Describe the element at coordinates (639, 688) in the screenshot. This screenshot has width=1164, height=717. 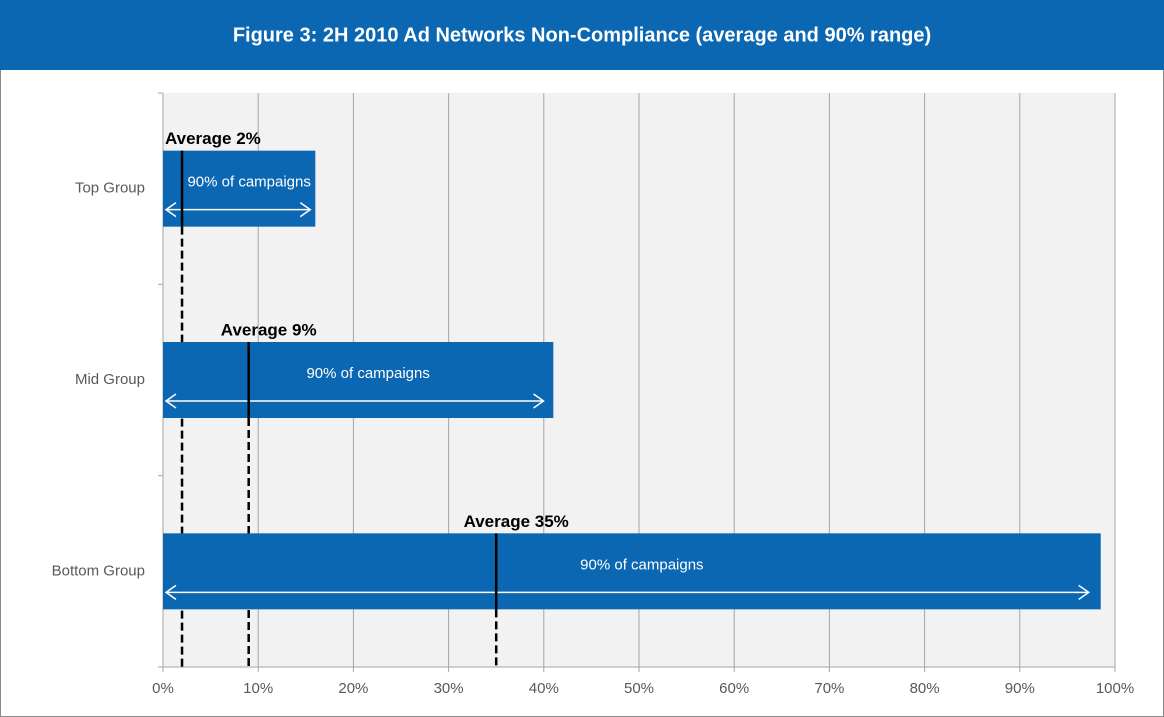
I see `x-tick-label: 50%` at that location.